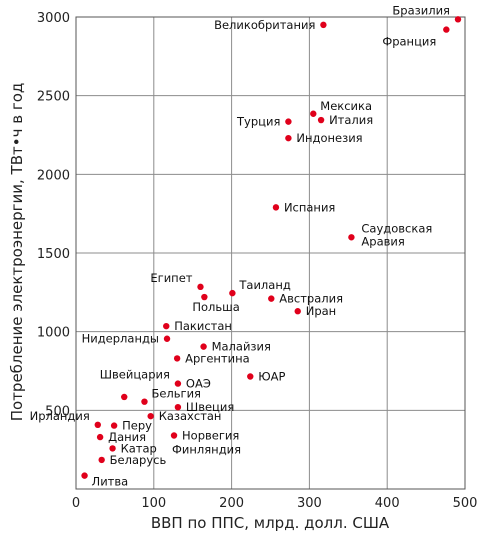  What do you see at coordinates (465, 503) in the screenshot?
I see `x-tick-label: 500` at bounding box center [465, 503].